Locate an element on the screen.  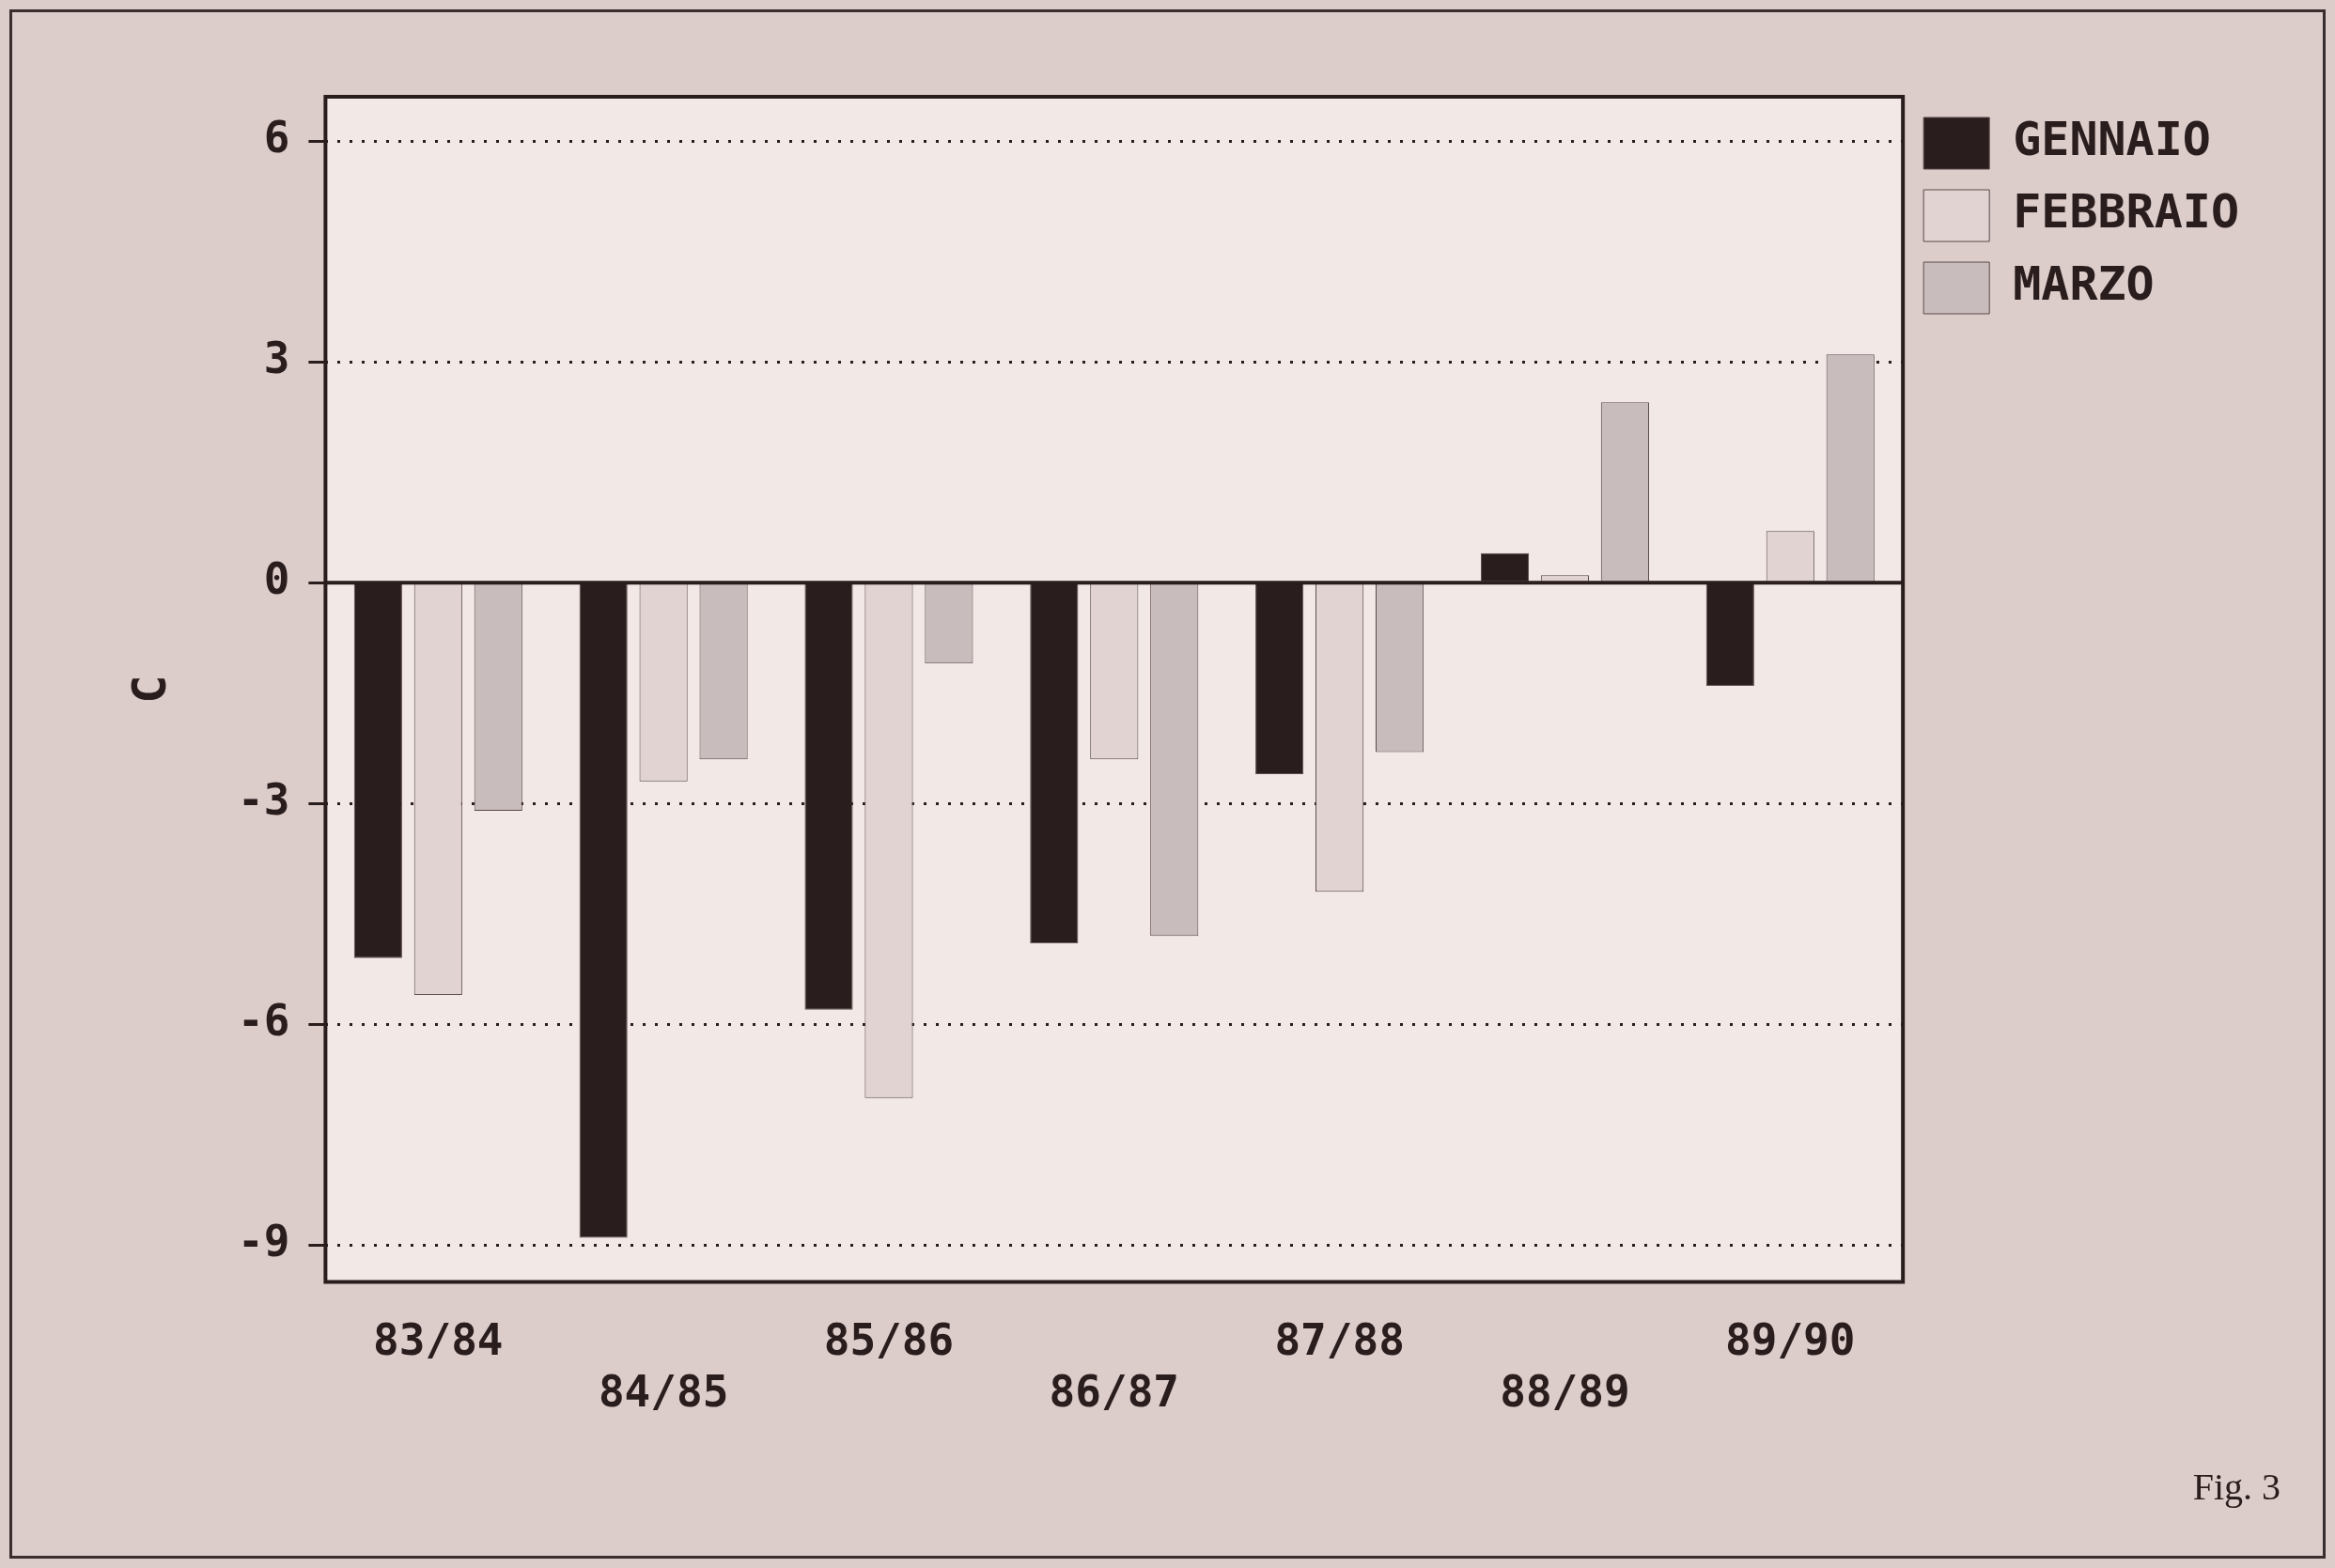
x-tick-label: 84/85 is located at coordinates (664, 1392).